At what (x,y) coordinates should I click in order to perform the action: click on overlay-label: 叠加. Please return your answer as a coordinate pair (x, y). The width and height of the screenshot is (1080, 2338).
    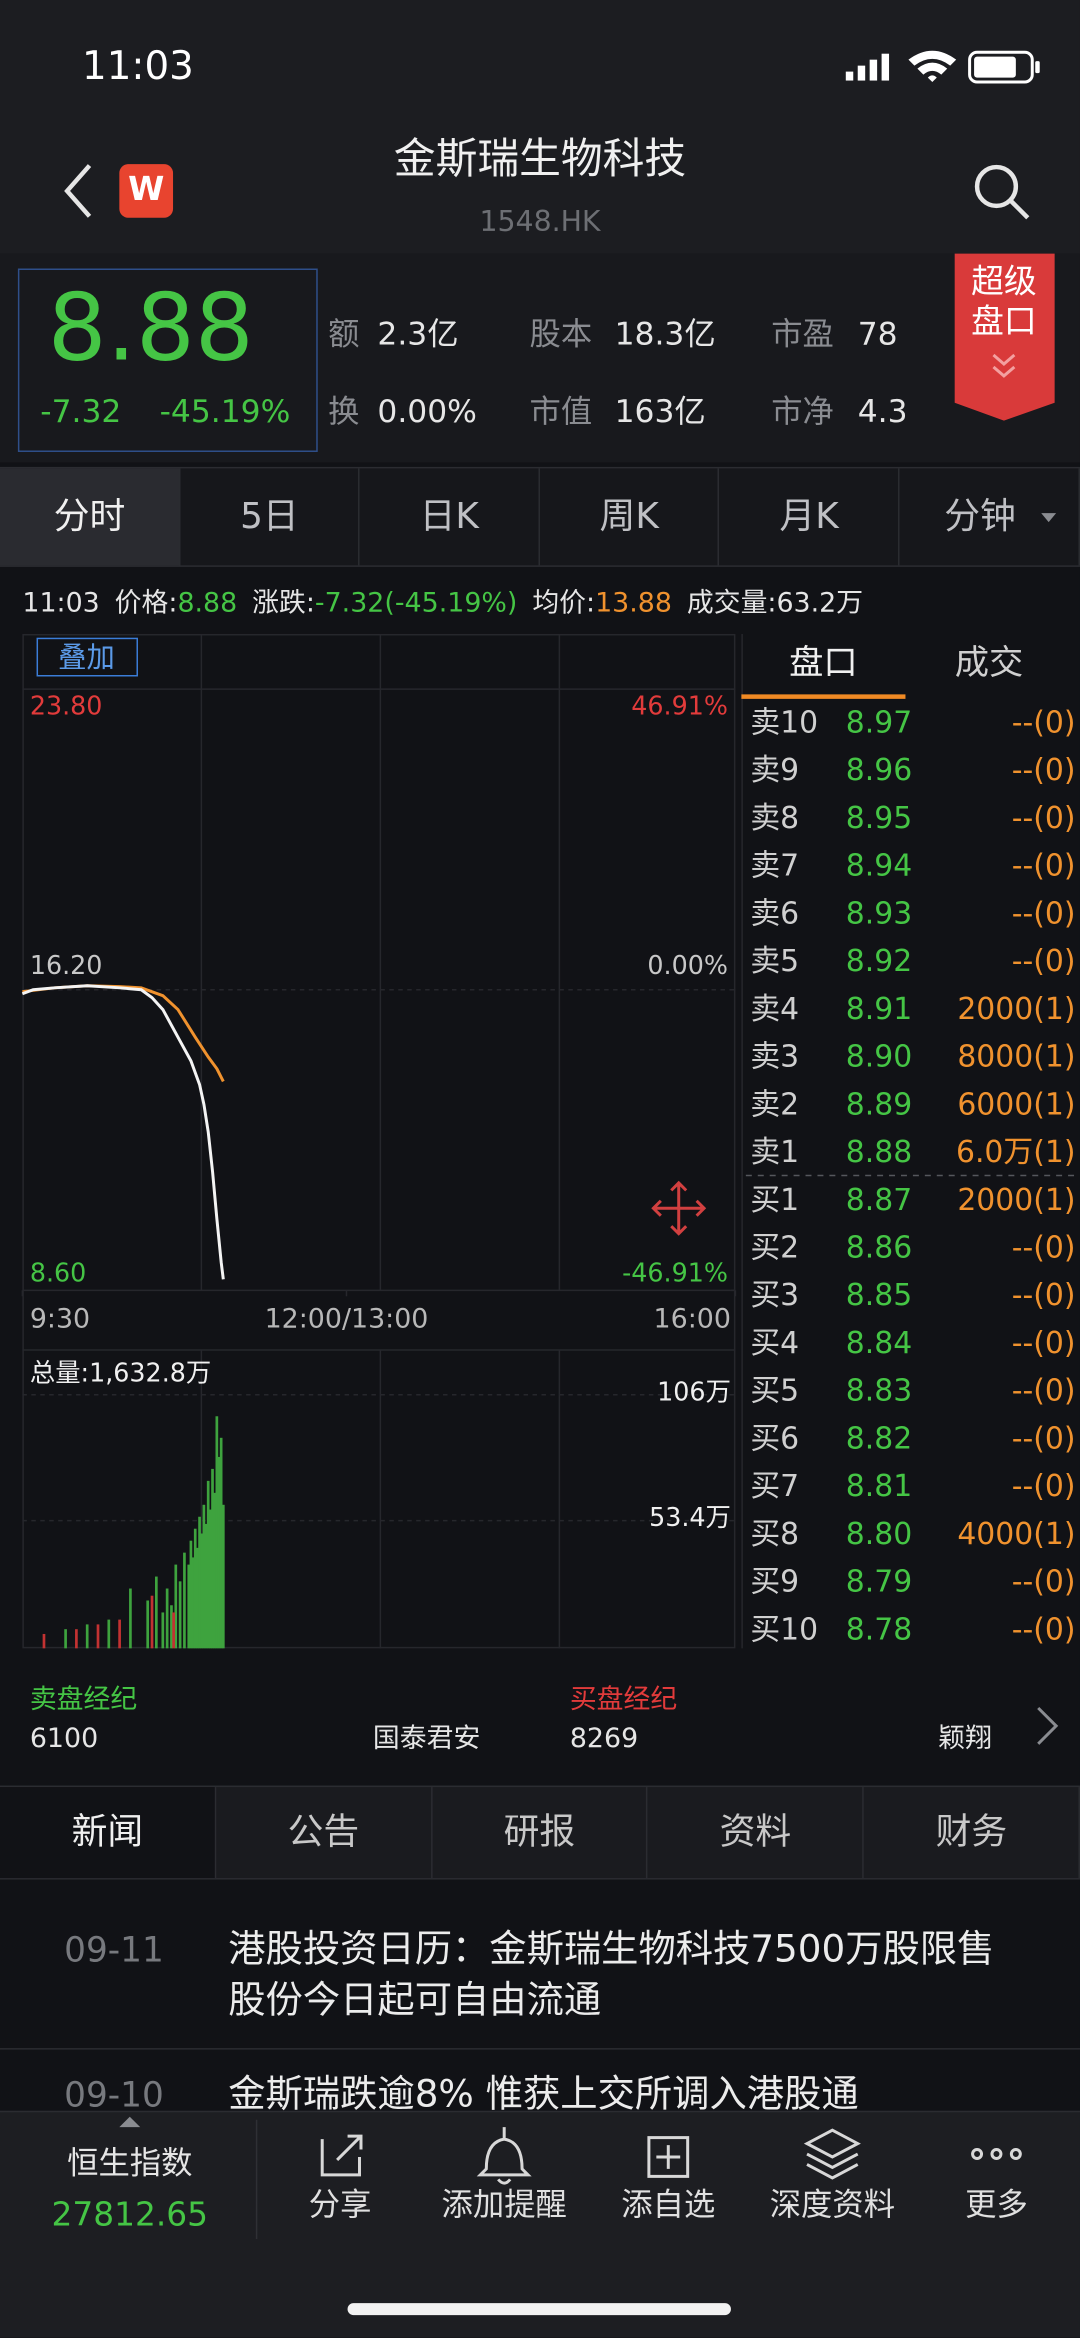
    Looking at the image, I should click on (86, 657).